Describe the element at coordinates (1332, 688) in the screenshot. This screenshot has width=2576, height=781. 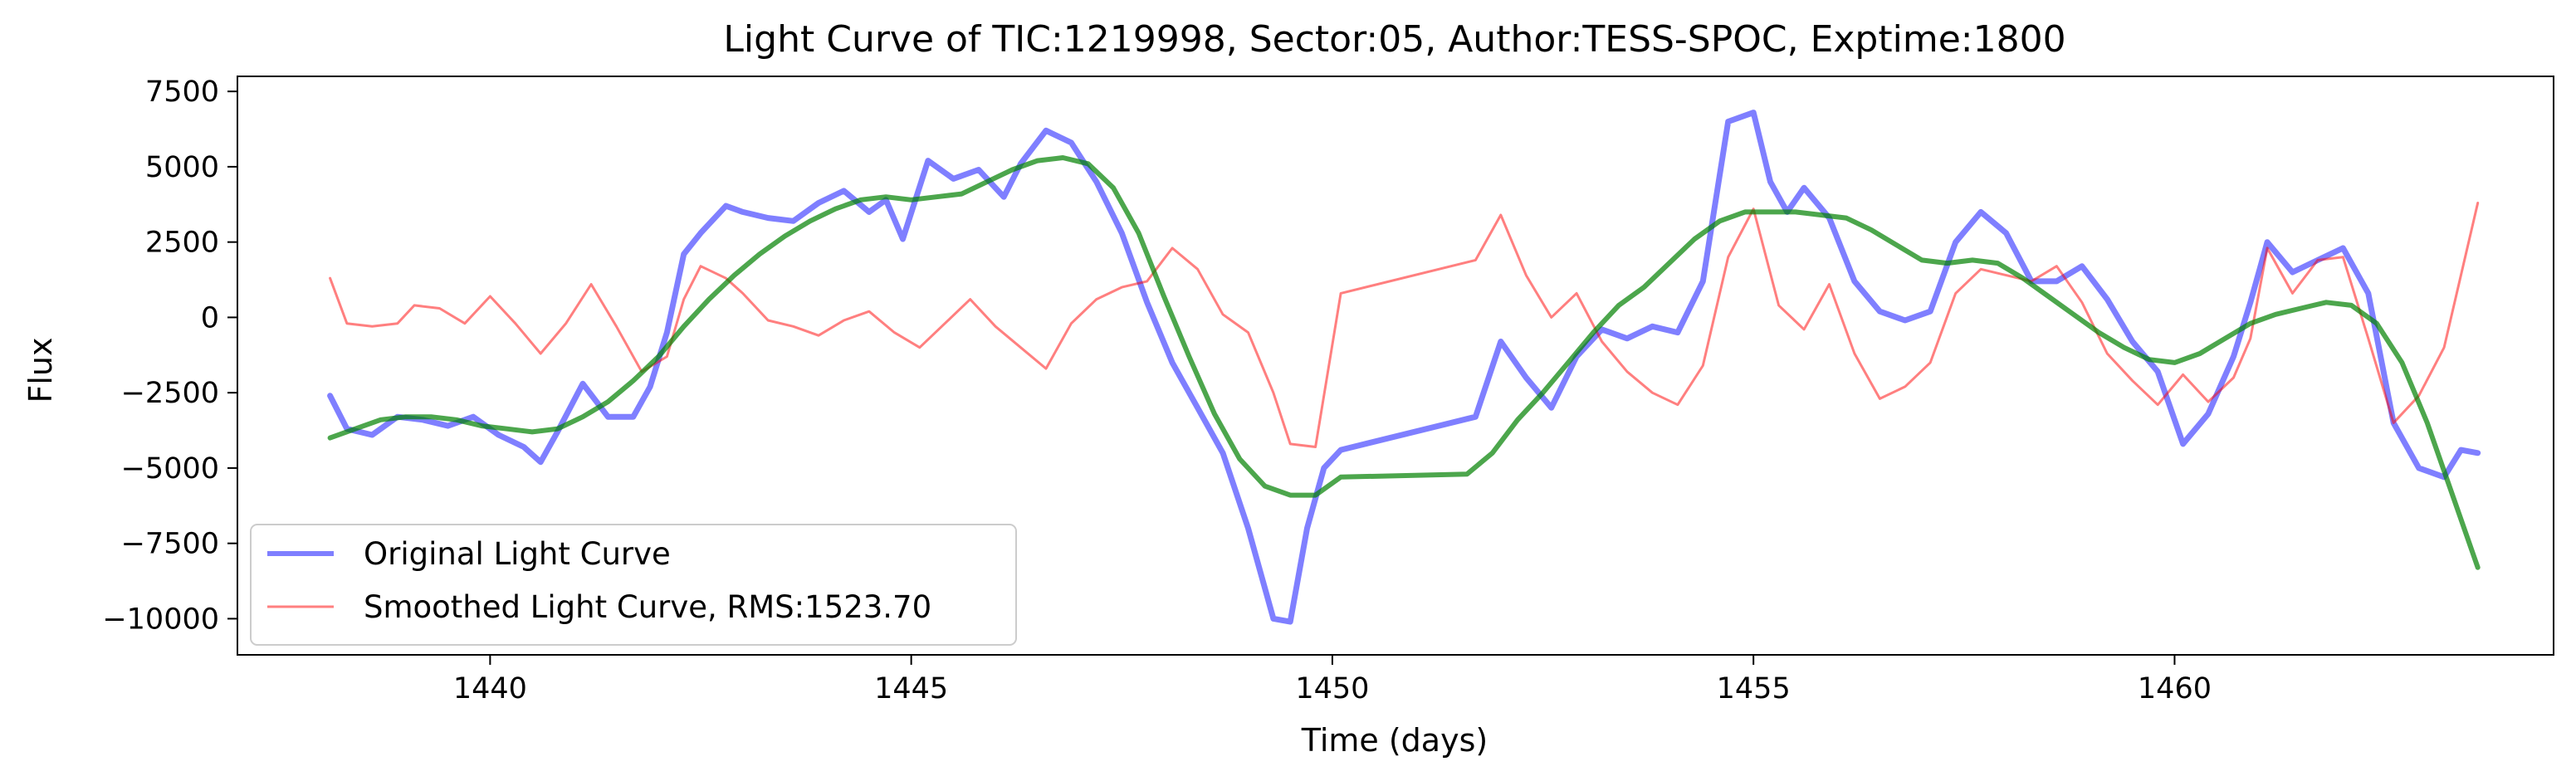
I see `x-tick-label: 1450` at that location.